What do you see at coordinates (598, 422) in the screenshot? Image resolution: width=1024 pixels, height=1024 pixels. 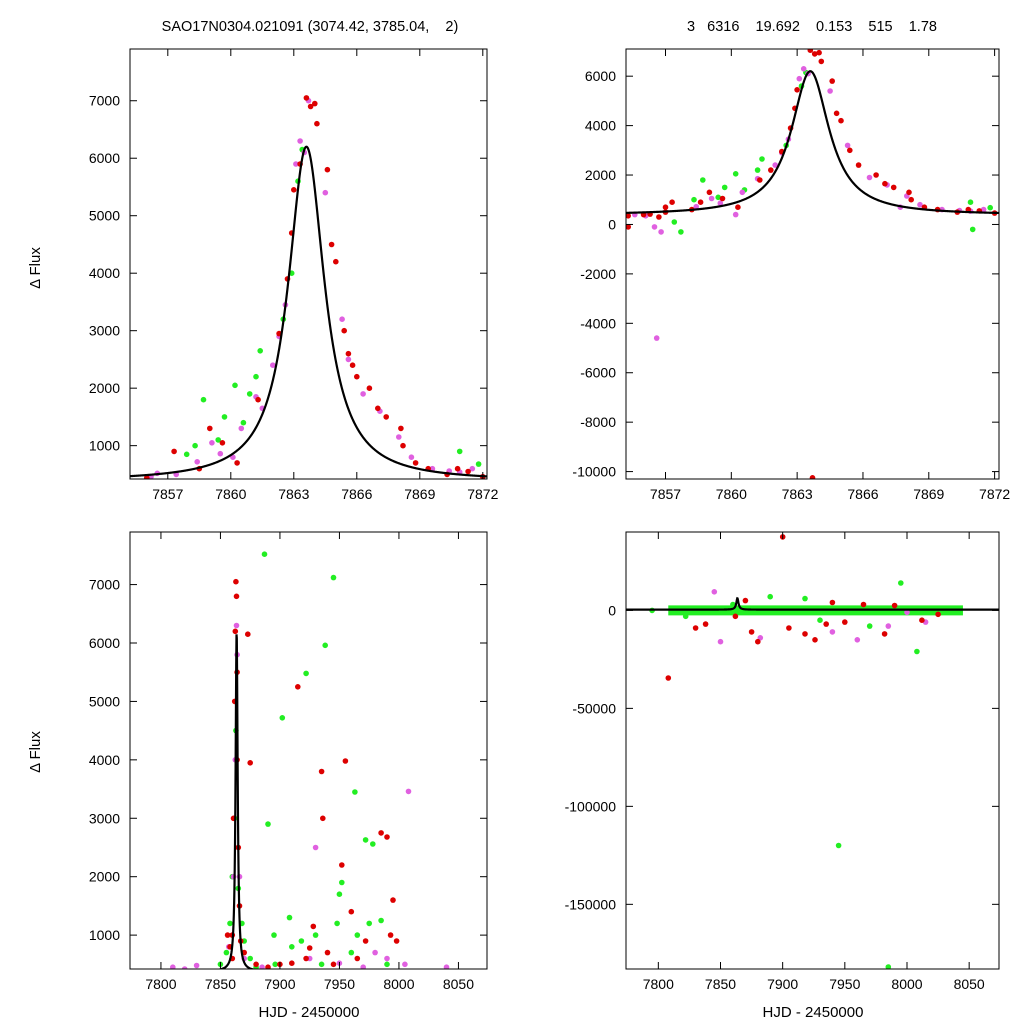 I see `y-tick-label: -8000` at bounding box center [598, 422].